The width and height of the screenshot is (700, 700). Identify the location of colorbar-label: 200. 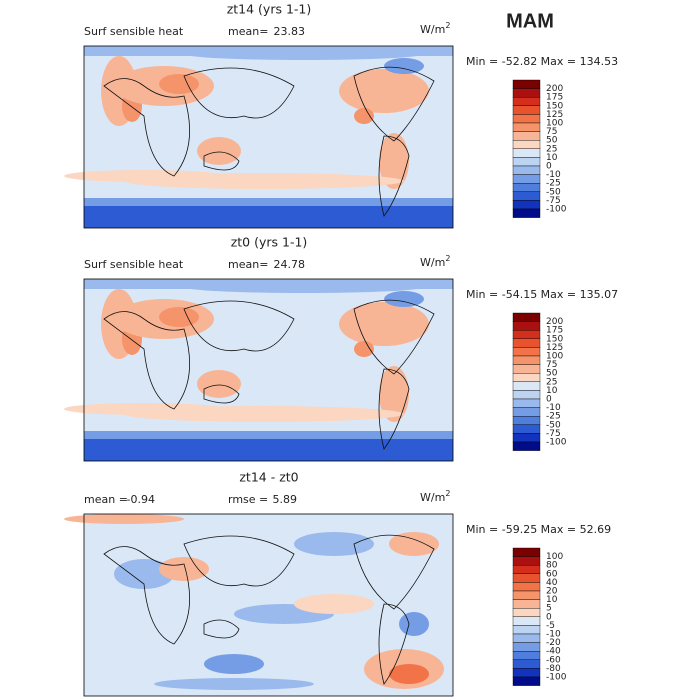
(554, 89).